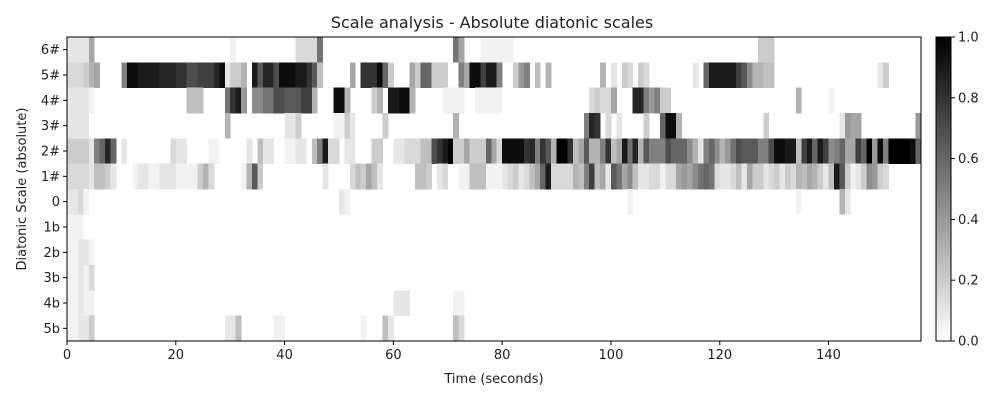 This screenshot has width=1000, height=400. I want to click on x-tick-label: 0, so click(67, 355).